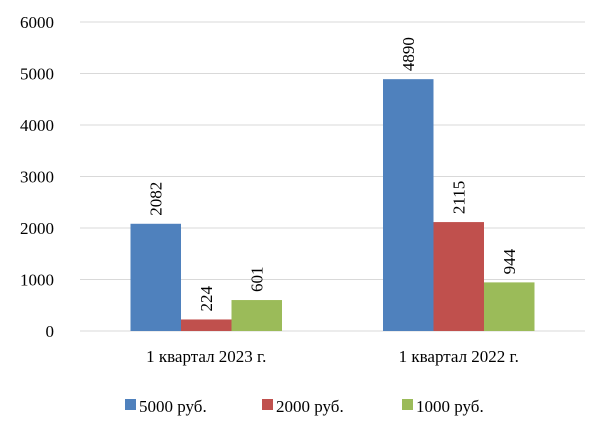 The width and height of the screenshot is (600, 421). I want to click on data-label: 601, so click(257, 280).